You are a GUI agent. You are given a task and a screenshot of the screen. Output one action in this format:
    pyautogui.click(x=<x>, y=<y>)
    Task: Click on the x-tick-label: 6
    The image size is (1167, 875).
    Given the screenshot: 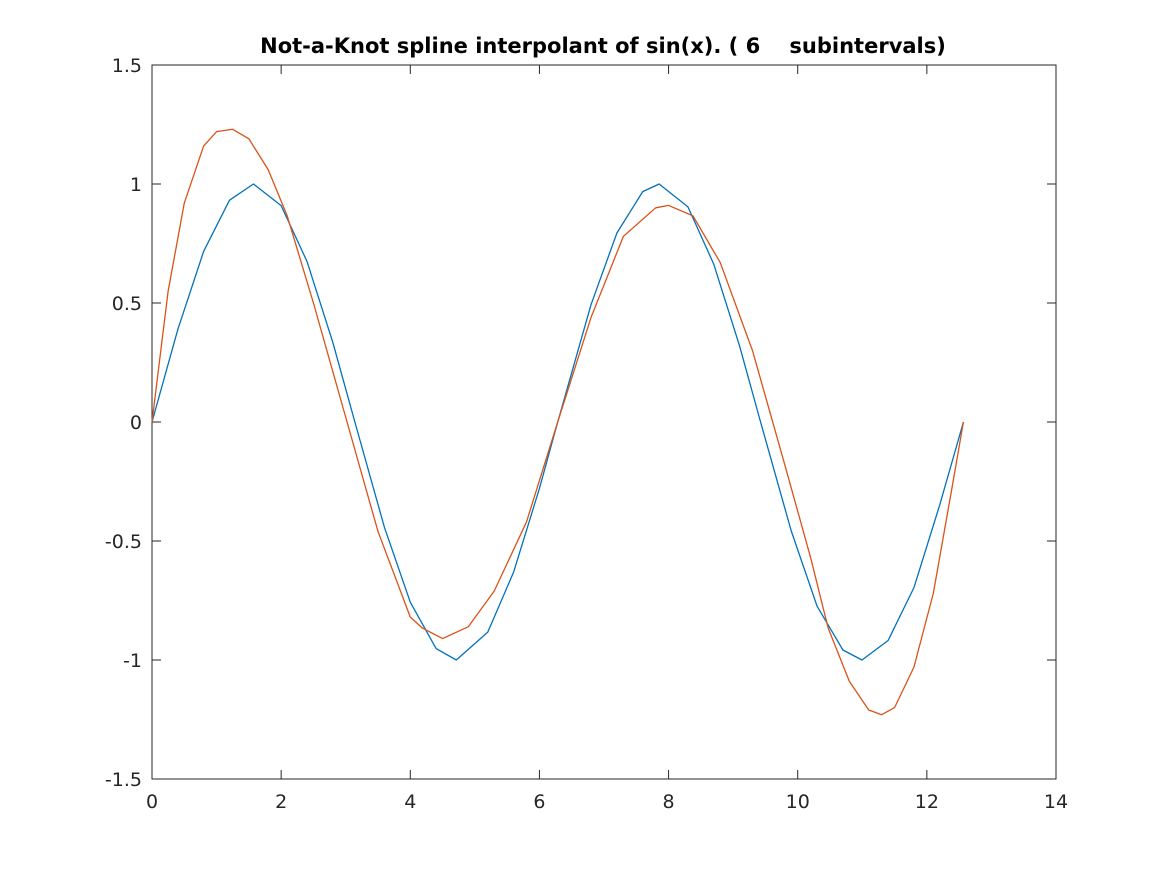 What is the action you would take?
    pyautogui.click(x=539, y=802)
    